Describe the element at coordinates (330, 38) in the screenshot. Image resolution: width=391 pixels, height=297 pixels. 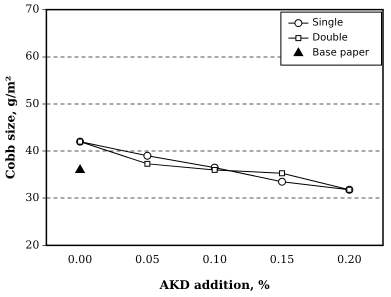
I see `legend-label: Double` at that location.